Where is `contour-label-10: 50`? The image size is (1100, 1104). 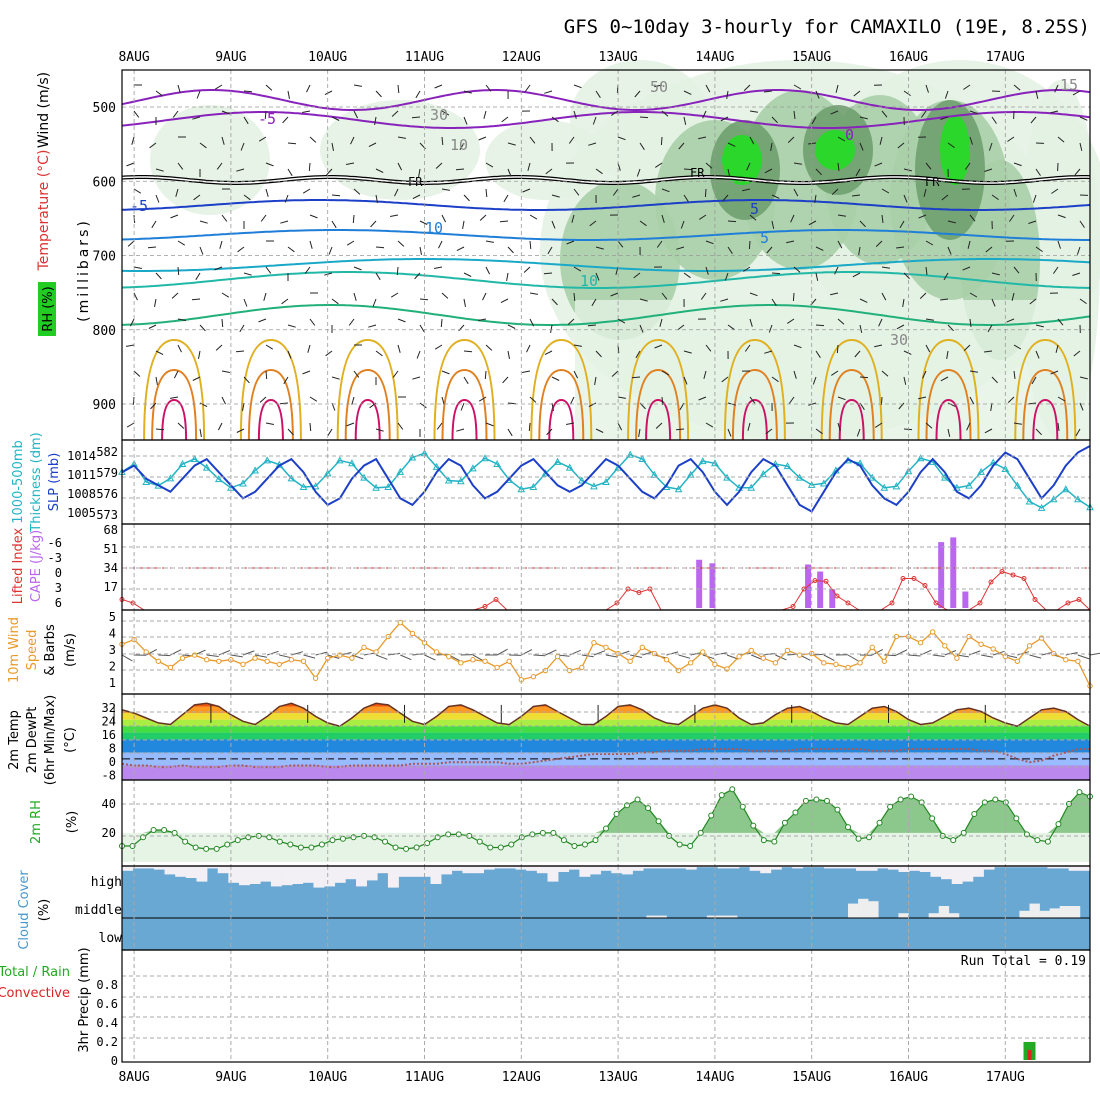
contour-label-10: 50 is located at coordinates (659, 87).